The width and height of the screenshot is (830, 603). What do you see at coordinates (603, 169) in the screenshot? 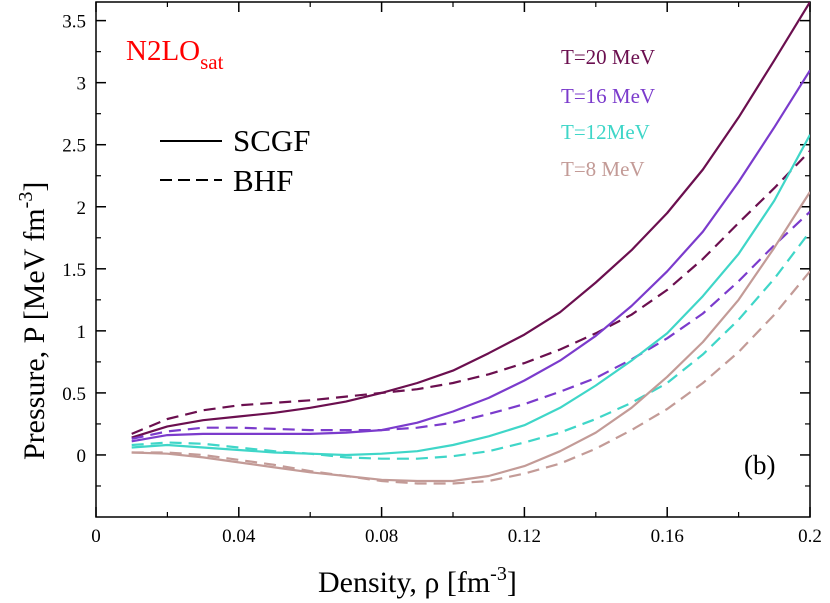
I see `temperature-label-8: T=8 MeV` at bounding box center [603, 169].